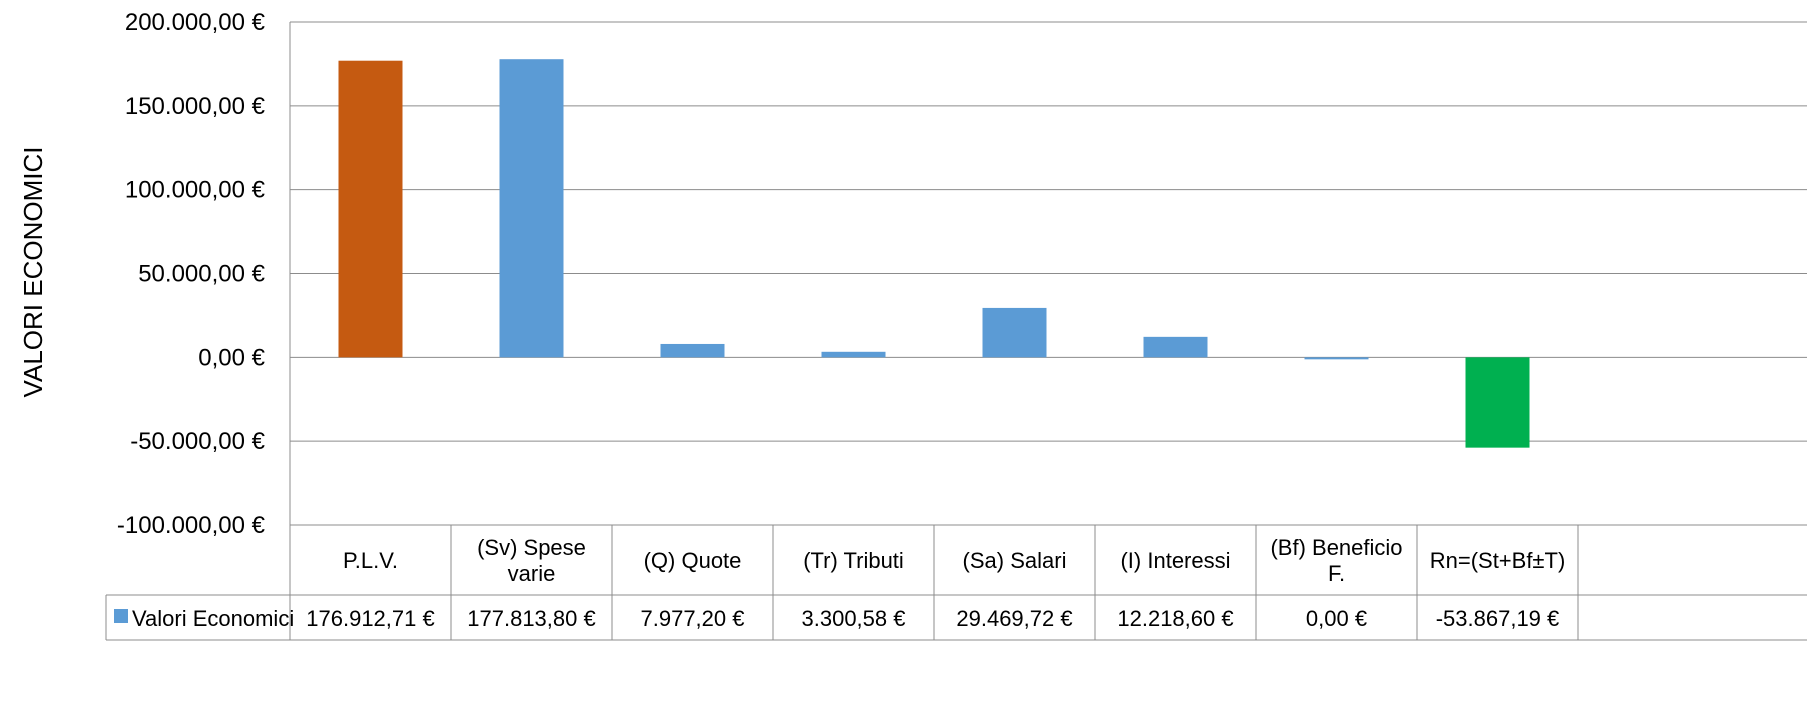  What do you see at coordinates (1175, 560) in the screenshot?
I see `x-tick-label: (I) Interessi` at bounding box center [1175, 560].